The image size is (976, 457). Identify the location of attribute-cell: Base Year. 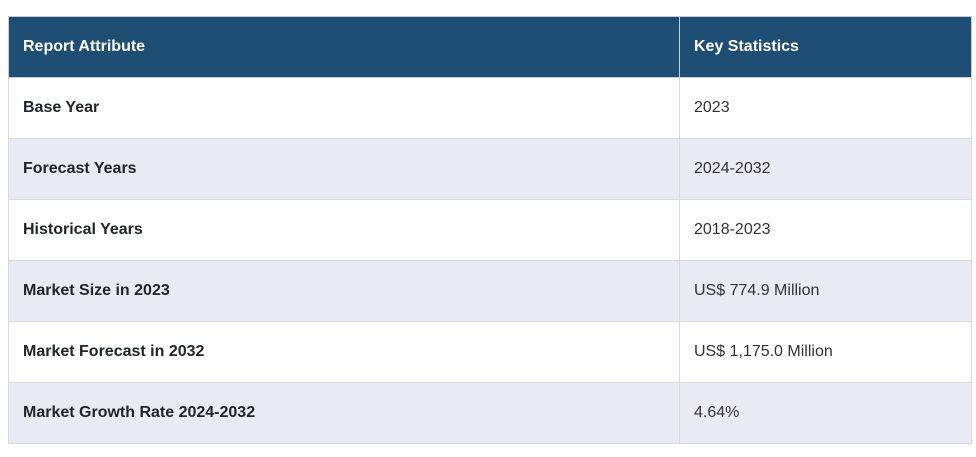
(344, 108).